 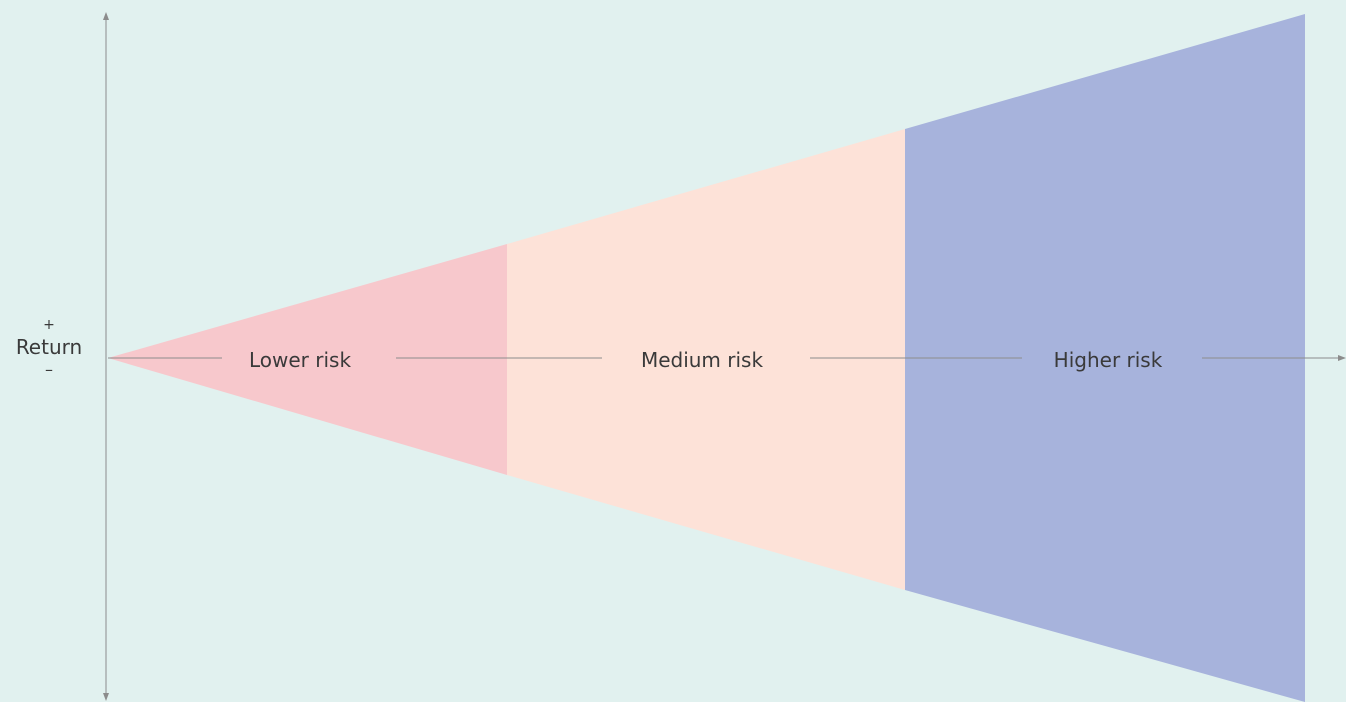 I want to click on lower-risk-label: Lower risk, so click(x=300, y=360).